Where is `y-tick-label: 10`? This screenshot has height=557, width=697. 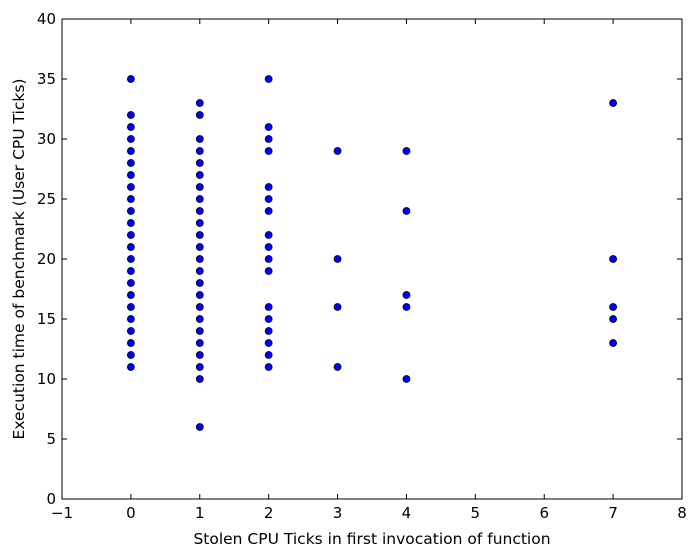
y-tick-label: 10 is located at coordinates (46, 379).